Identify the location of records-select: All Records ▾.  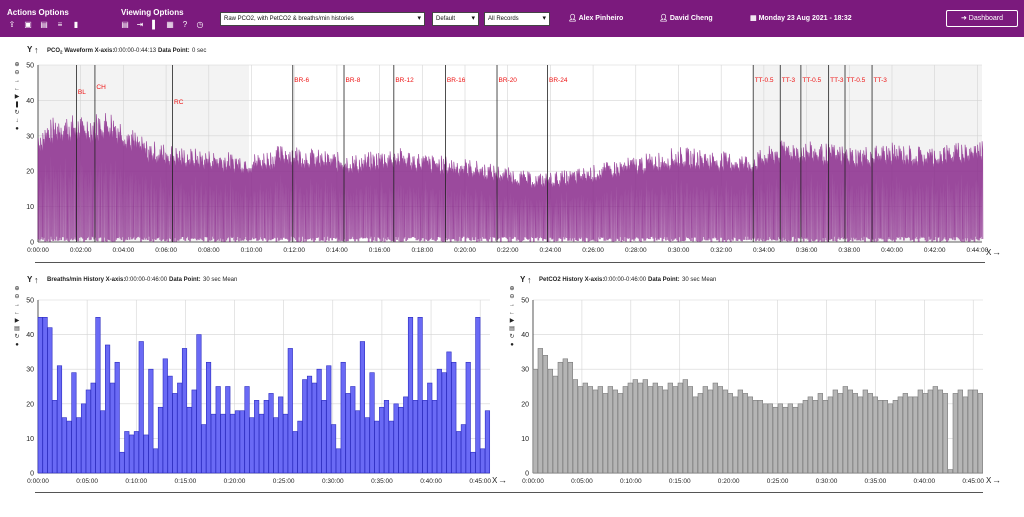
(517, 19).